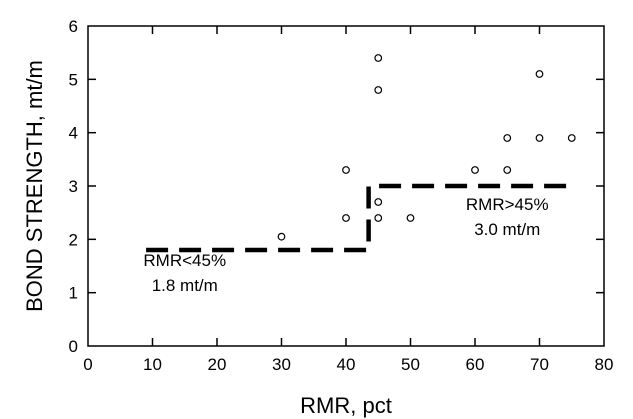  I want to click on x-tick-label: 30, so click(281, 364).